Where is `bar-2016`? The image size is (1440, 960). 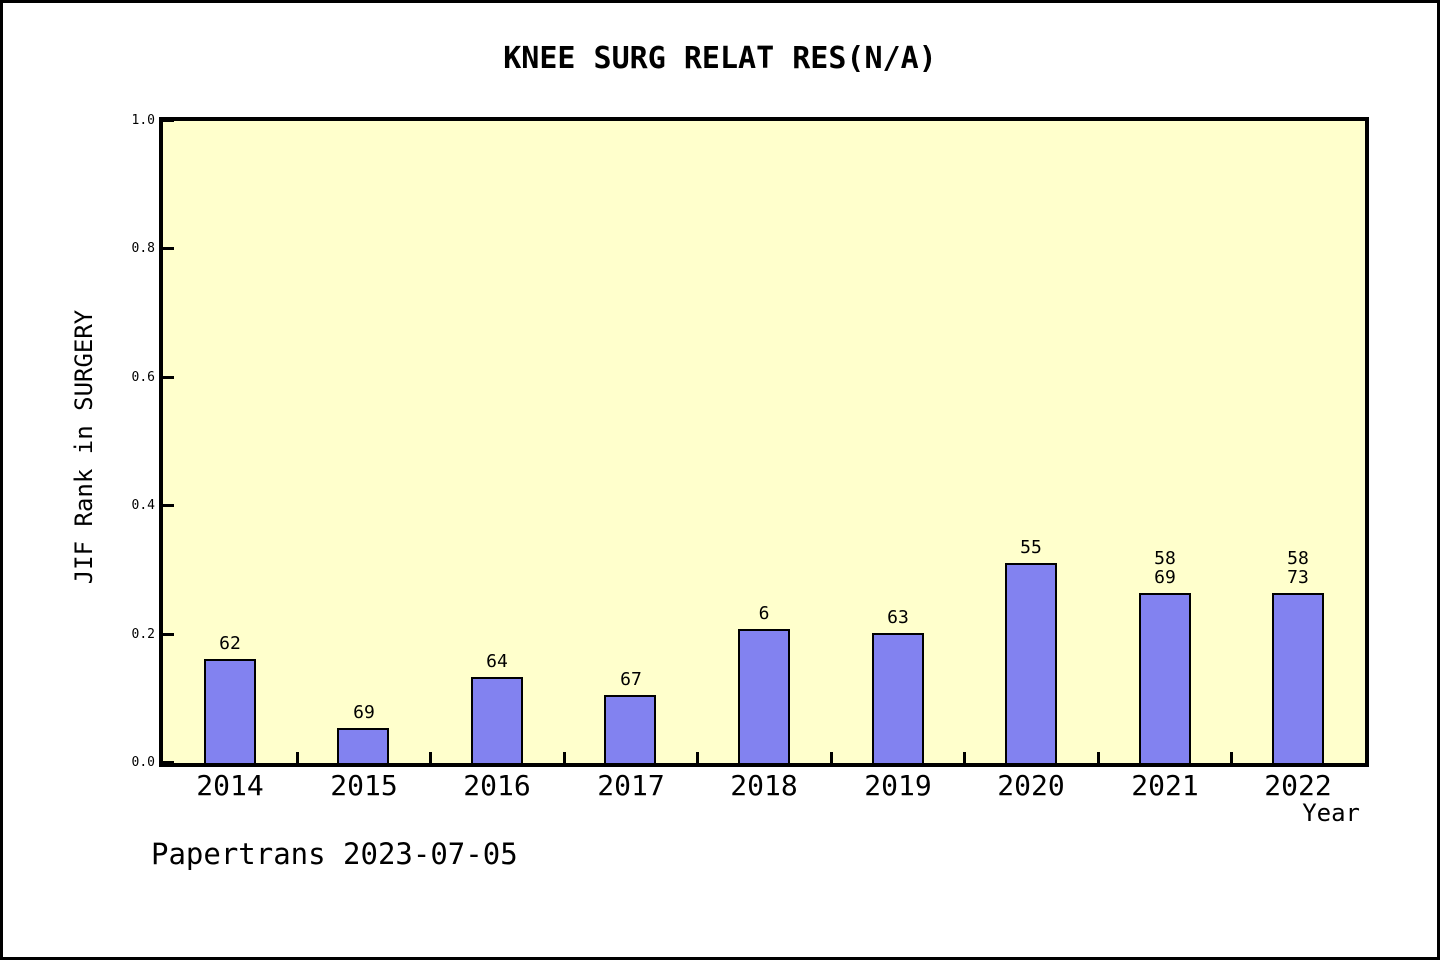
bar-2016 is located at coordinates (497, 720).